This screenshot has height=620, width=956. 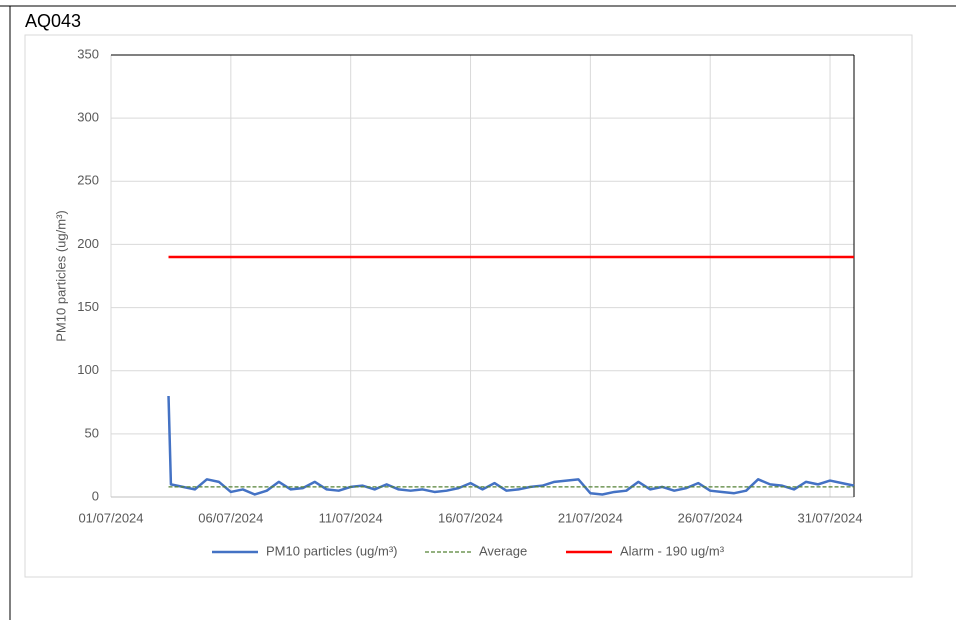 I want to click on y-tick-label: 350, so click(x=88, y=53).